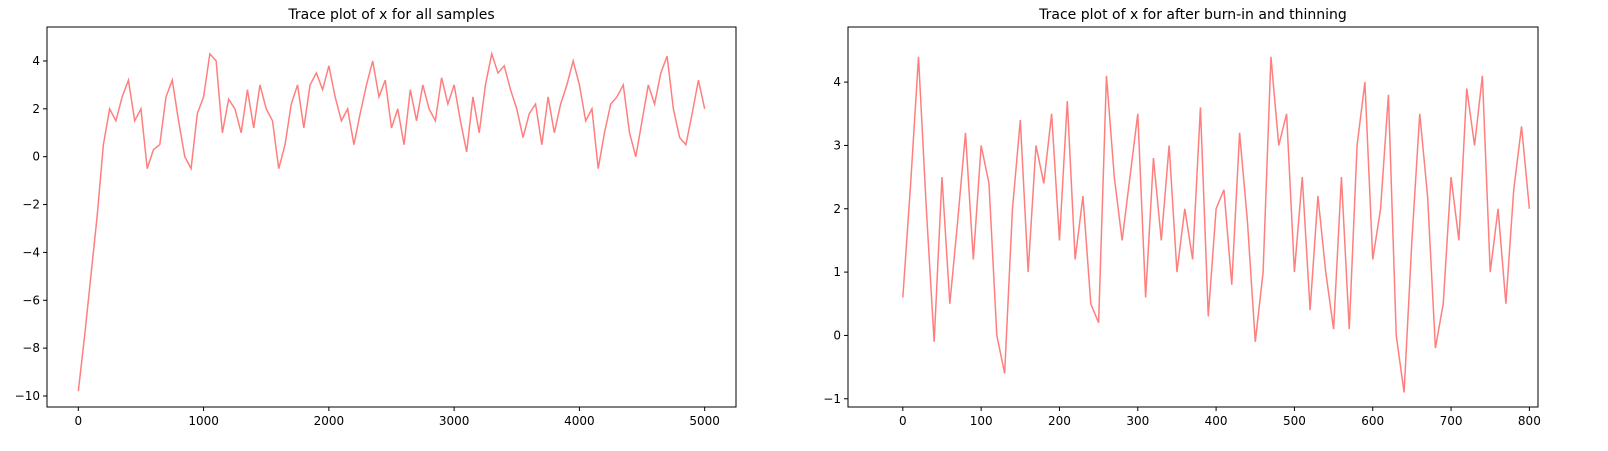  What do you see at coordinates (1451, 421) in the screenshot?
I see `x-tick-label: 700` at bounding box center [1451, 421].